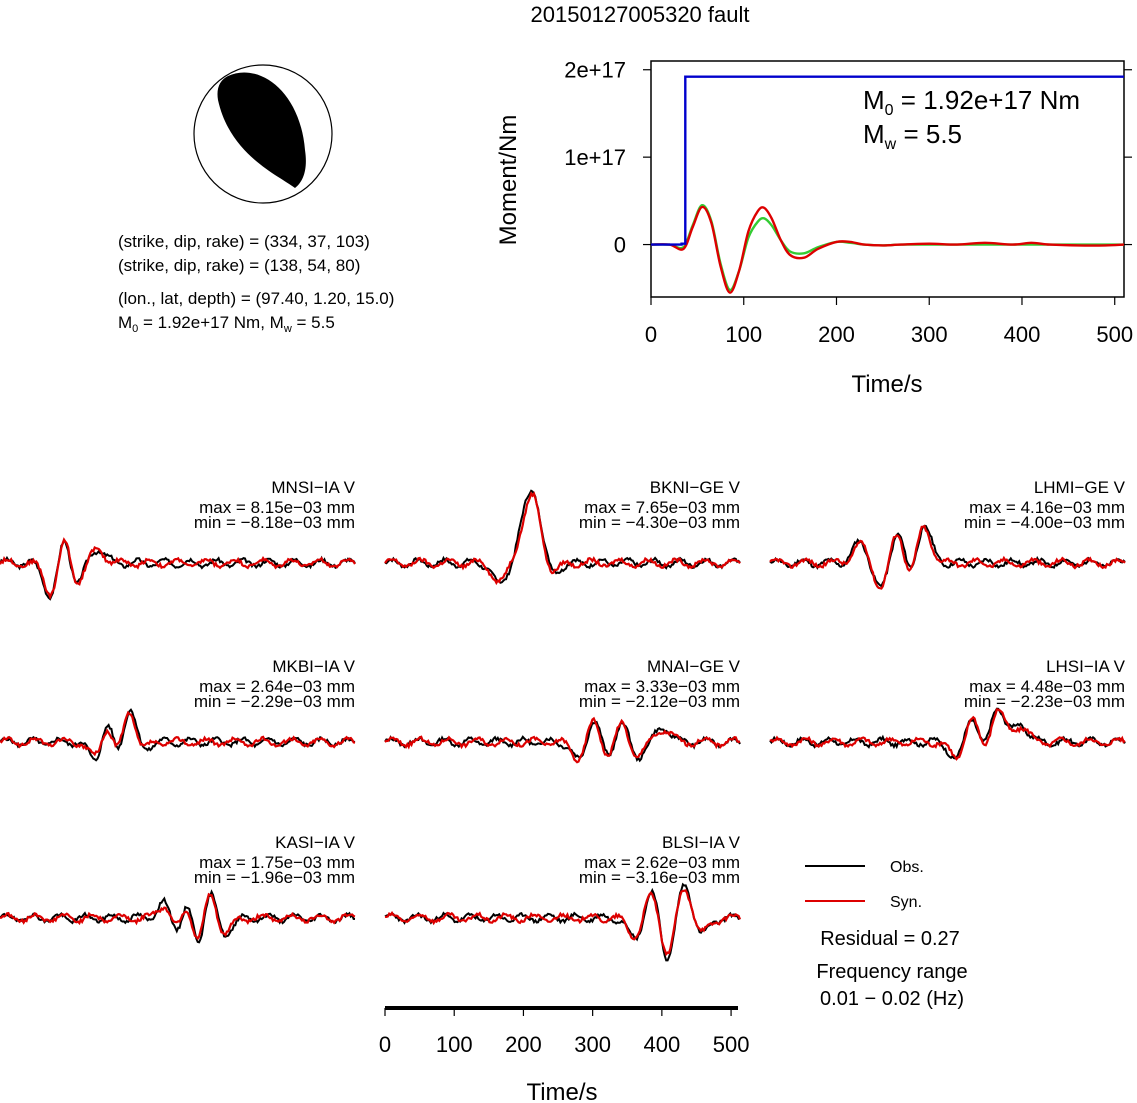 The height and width of the screenshot is (1103, 1137). What do you see at coordinates (244, 241) in the screenshot?
I see `nodal-plane-1: (strike, dip, rake) = (334, 37, 103)` at bounding box center [244, 241].